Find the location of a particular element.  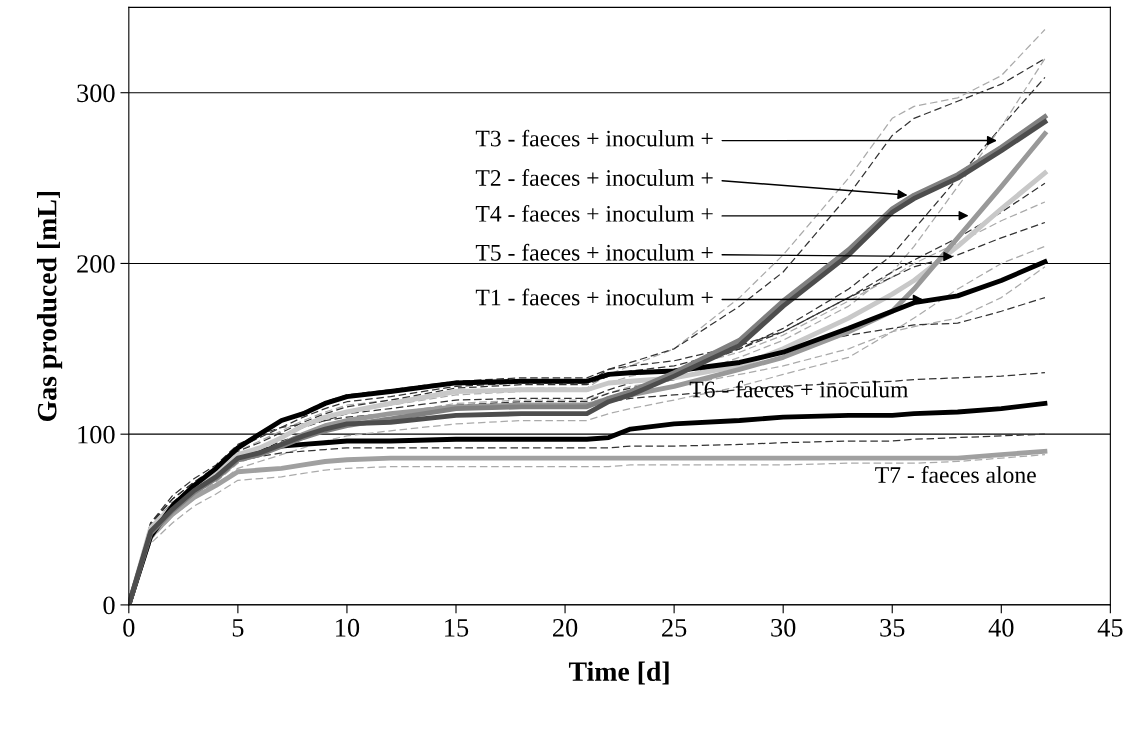

x-tick-label: 25 is located at coordinates (674, 627).